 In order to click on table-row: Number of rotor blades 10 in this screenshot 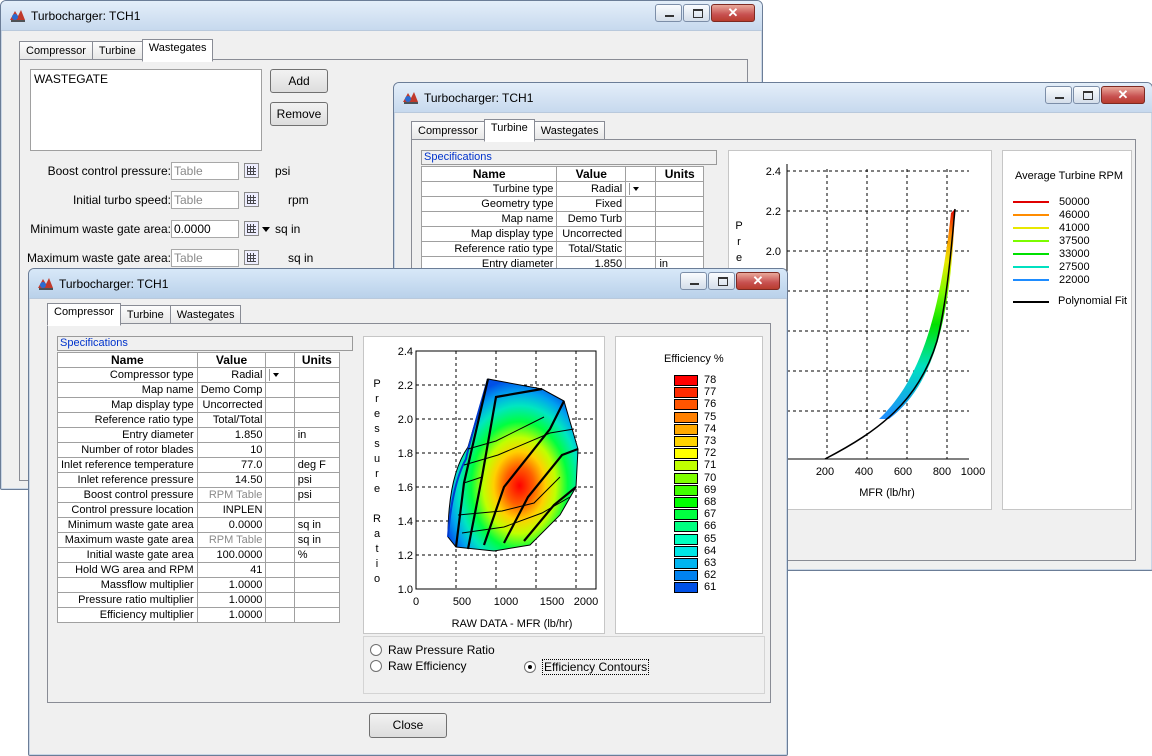, I will do `click(199, 450)`.